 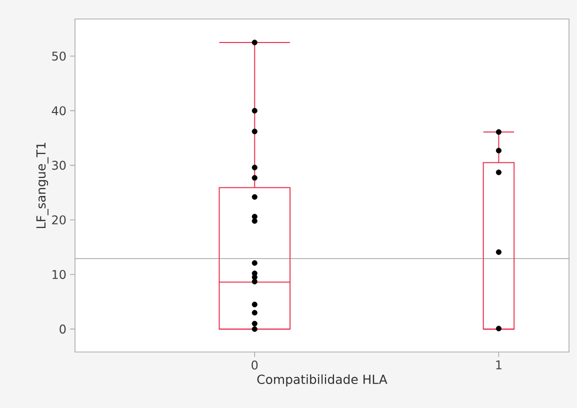 What do you see at coordinates (59, 219) in the screenshot?
I see `y-tick-label: 20` at bounding box center [59, 219].